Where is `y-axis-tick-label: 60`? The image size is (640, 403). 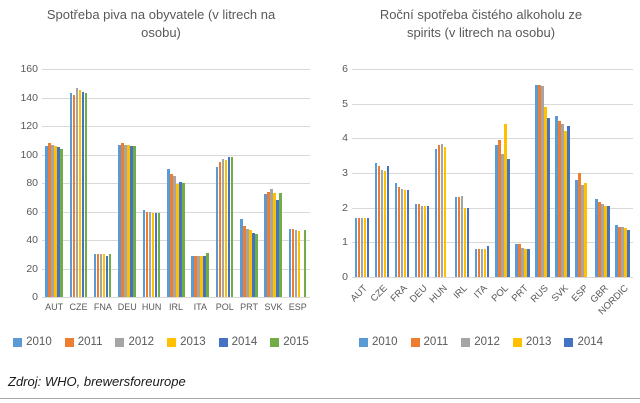 y-axis-tick-label: 60 is located at coordinates (32, 211).